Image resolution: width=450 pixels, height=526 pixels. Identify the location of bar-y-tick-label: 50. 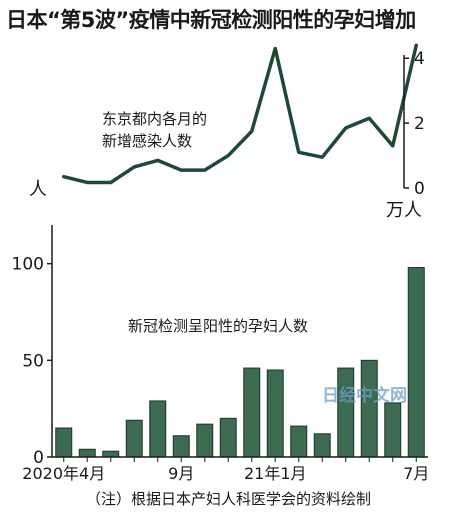
(33, 361).